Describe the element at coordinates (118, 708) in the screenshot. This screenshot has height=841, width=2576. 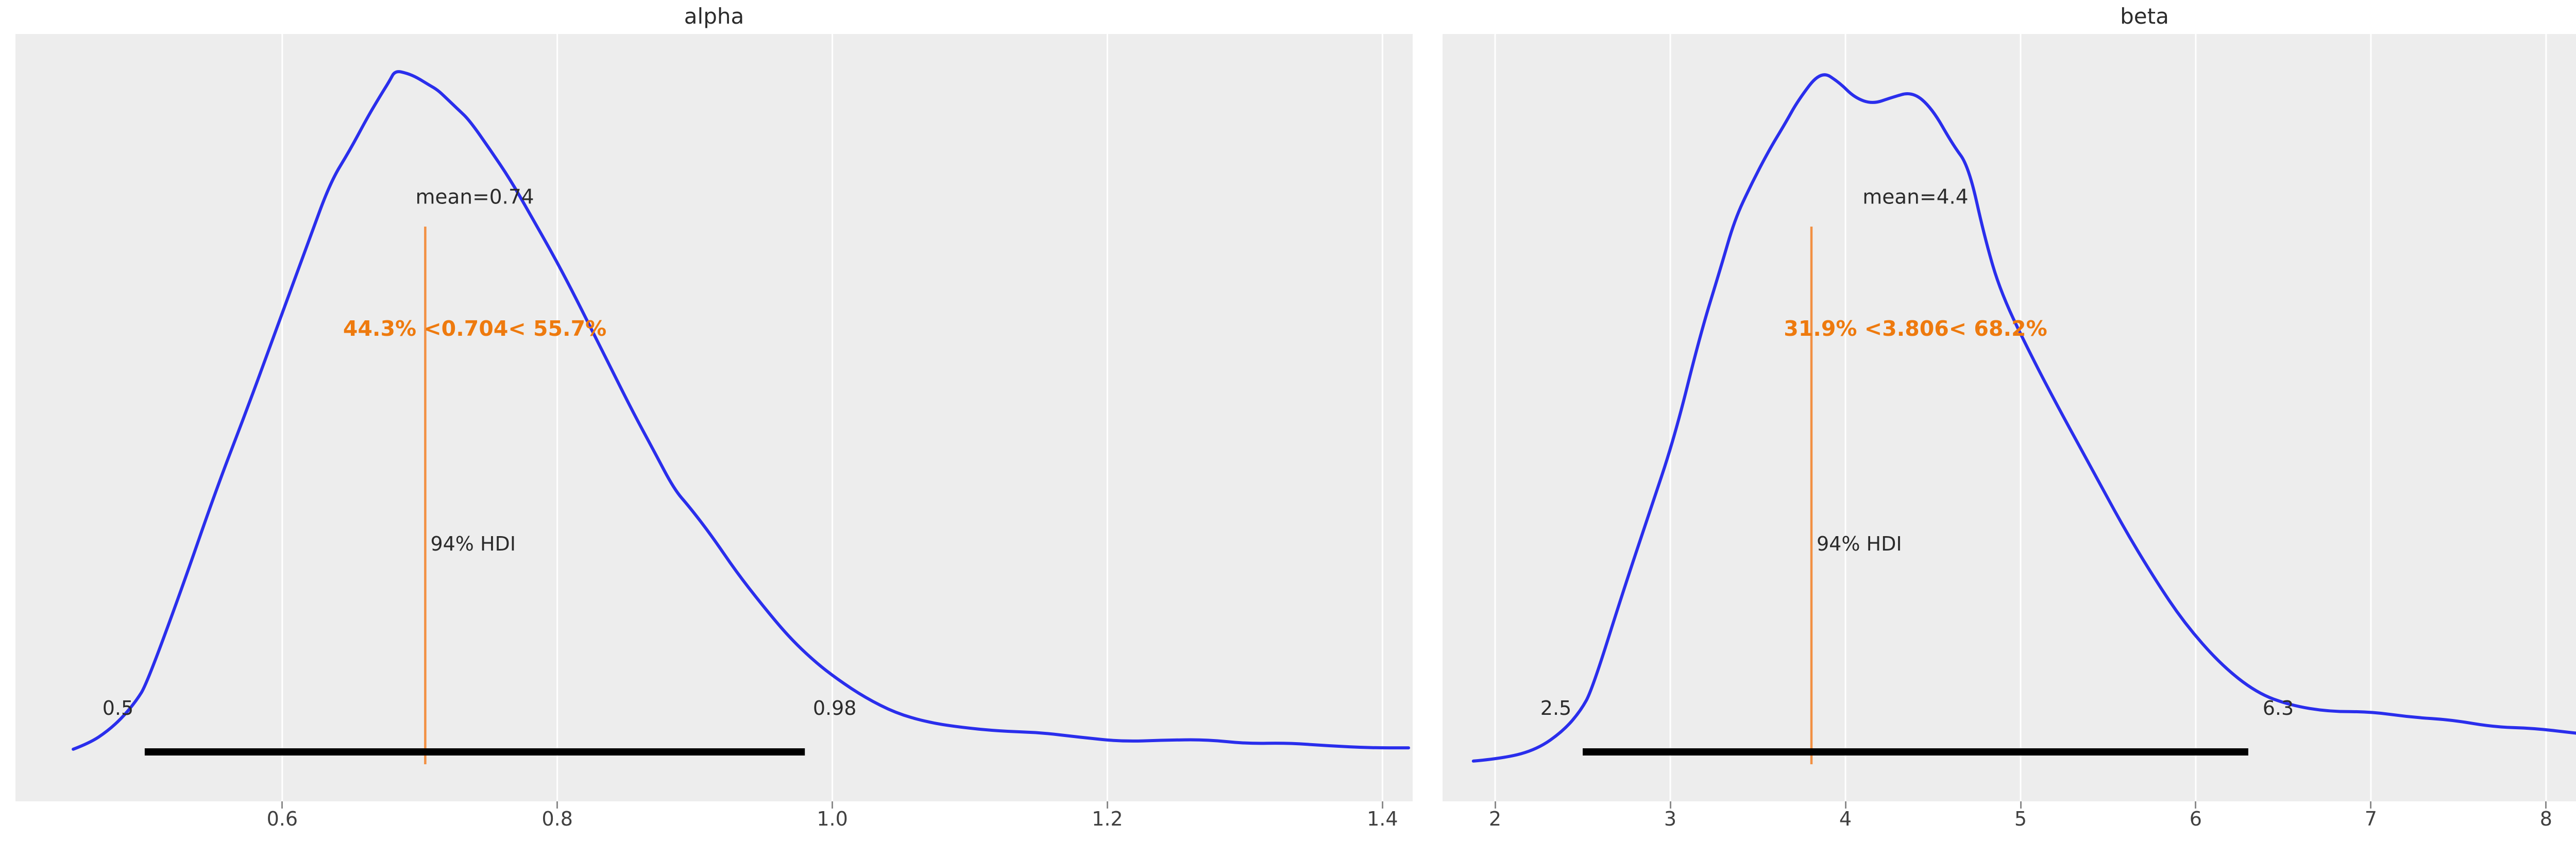
I see `hdi-lower-value: 0.5` at that location.